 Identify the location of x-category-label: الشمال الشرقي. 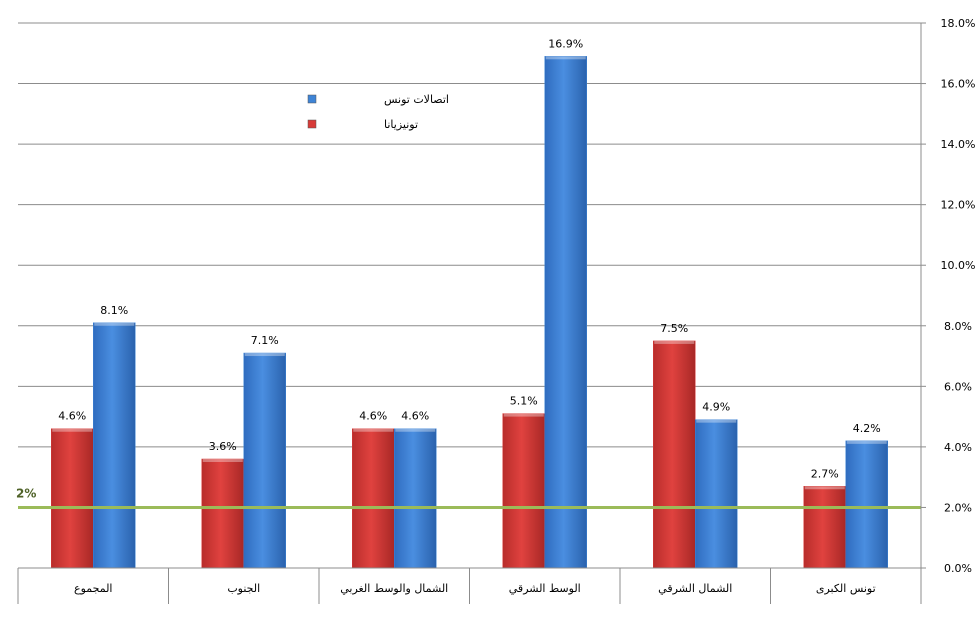
(695, 588).